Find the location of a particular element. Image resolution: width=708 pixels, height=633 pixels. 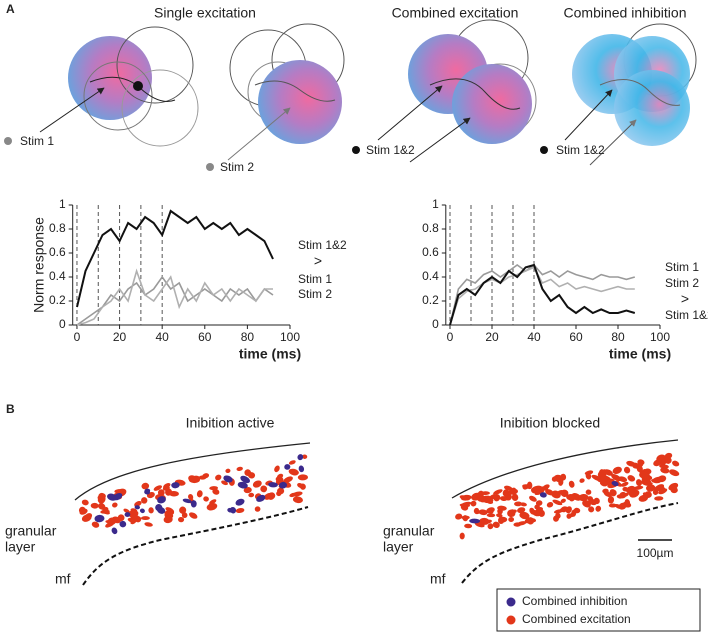

x-tick-label: 40 is located at coordinates (534, 337).